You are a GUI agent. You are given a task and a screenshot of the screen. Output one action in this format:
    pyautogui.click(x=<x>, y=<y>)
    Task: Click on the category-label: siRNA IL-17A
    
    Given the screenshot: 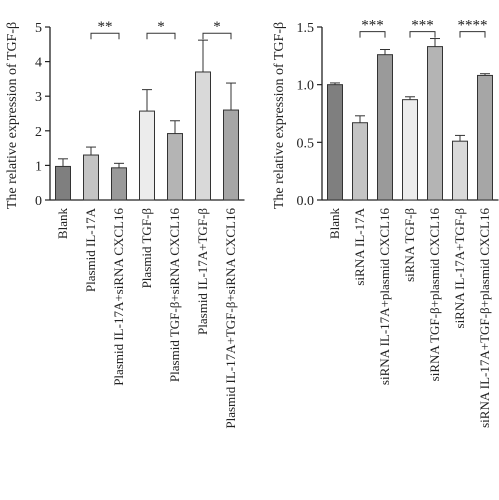 What is the action you would take?
    pyautogui.click(x=359, y=246)
    